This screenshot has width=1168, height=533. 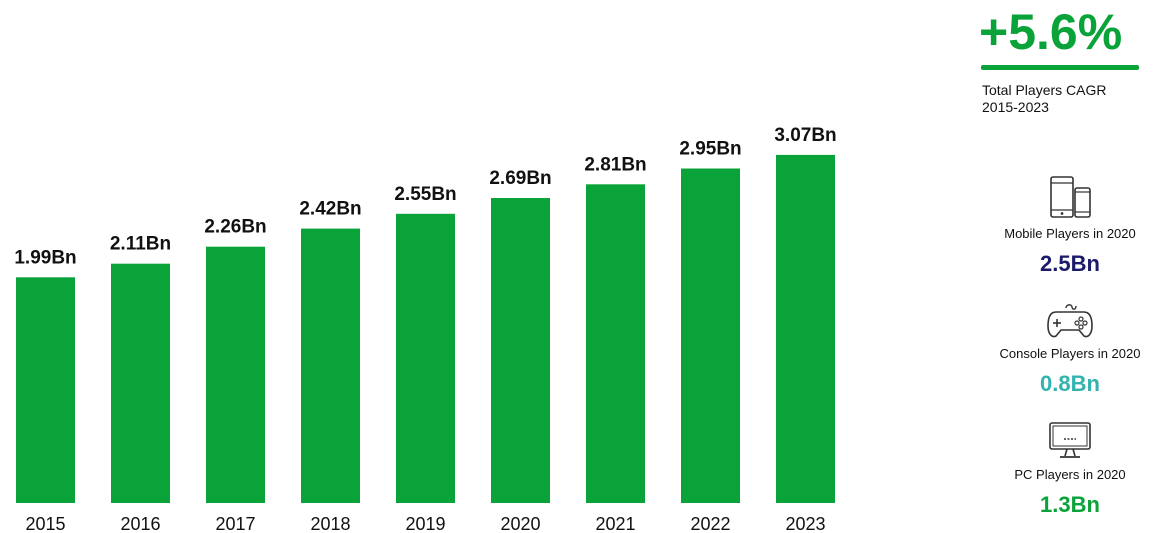 I want to click on pc-segment: PC Players in 2020 1.3Bn, so click(x=1070, y=469).